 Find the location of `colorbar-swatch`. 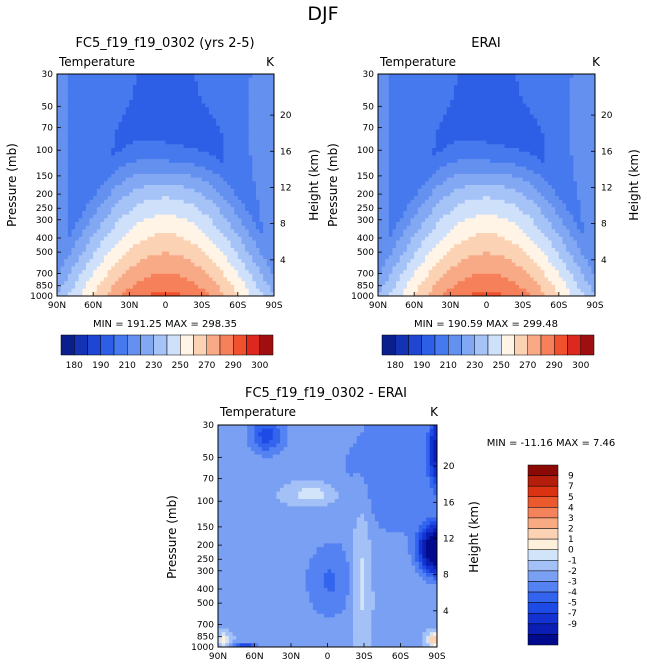

colorbar-swatch is located at coordinates (200, 345).